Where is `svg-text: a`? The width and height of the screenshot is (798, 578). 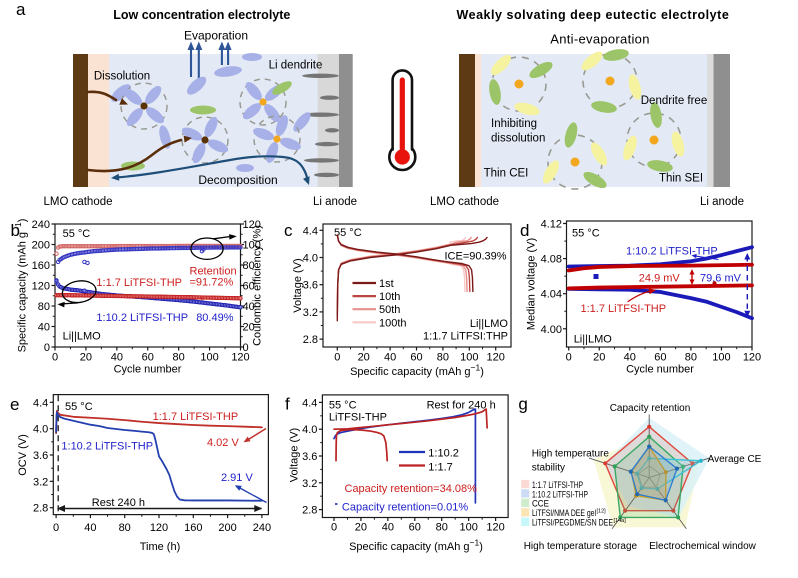
svg-text: a is located at coordinates (21, 9).